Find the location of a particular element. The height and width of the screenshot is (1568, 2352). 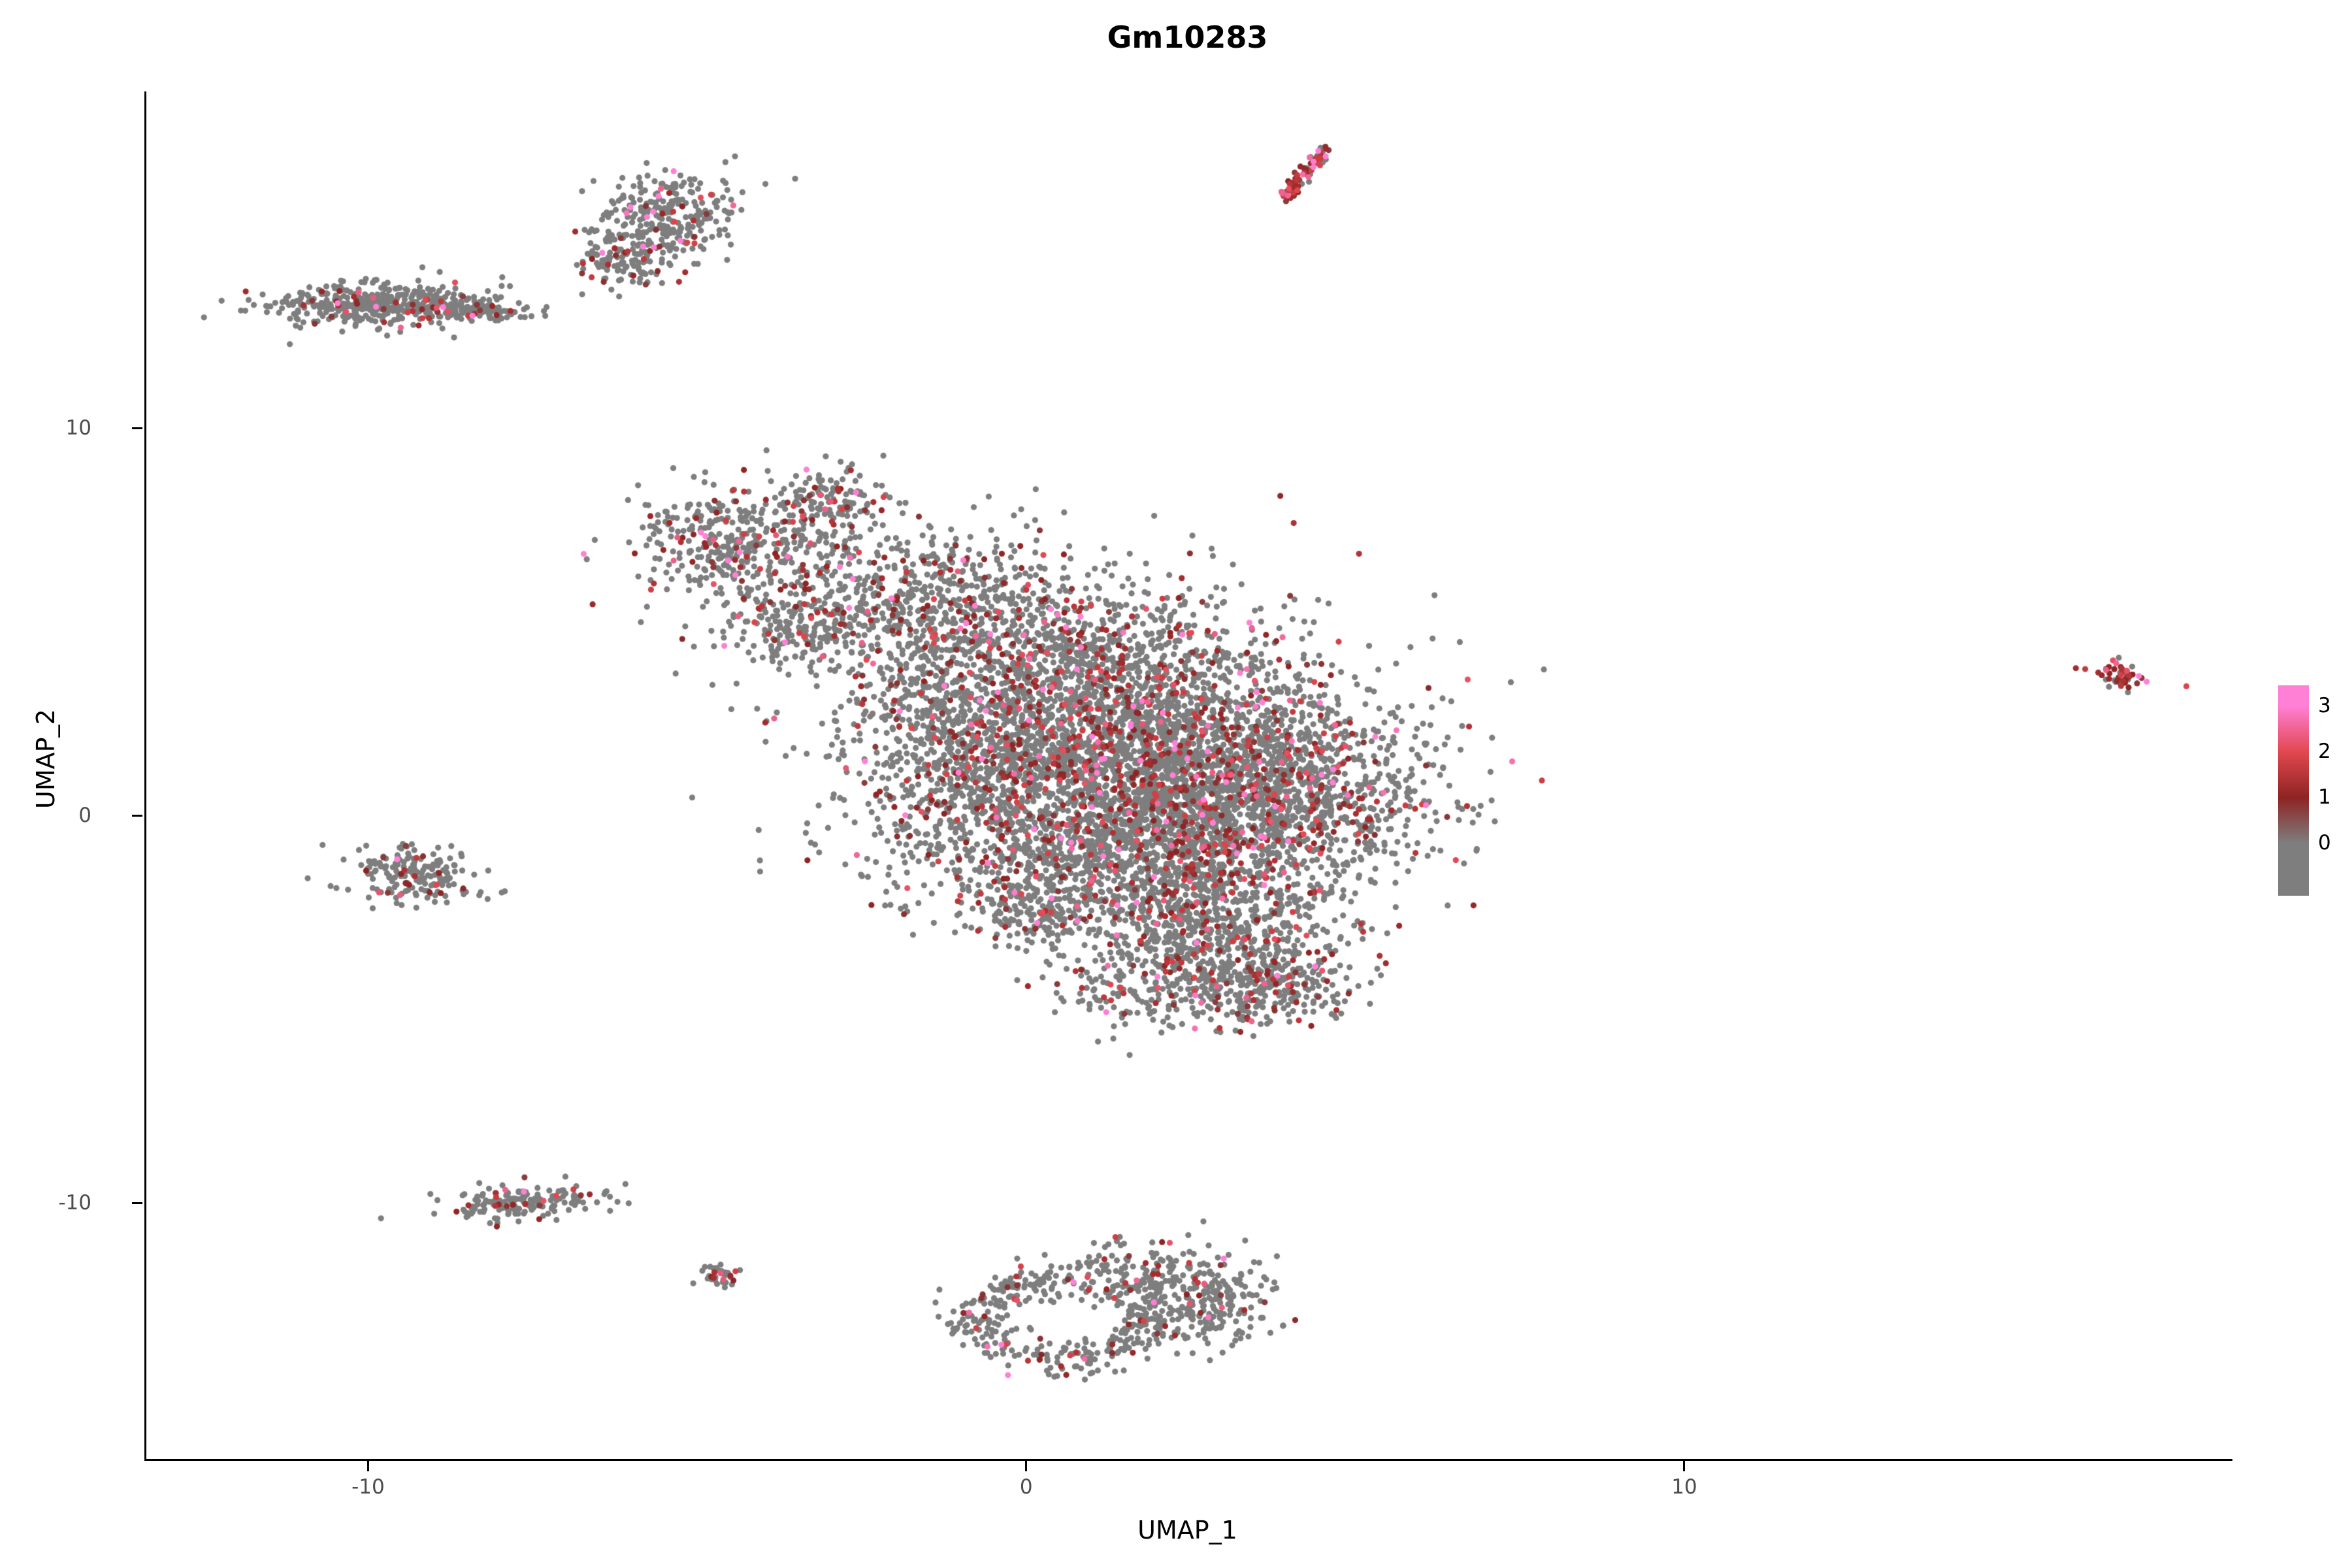

legend-tick-label: 3 is located at coordinates (2324, 705).